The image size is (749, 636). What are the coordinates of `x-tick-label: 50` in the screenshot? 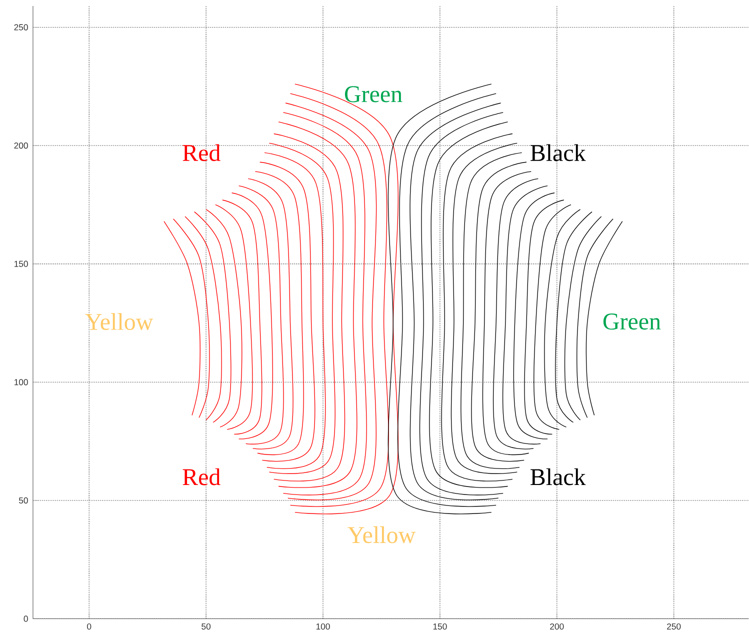 It's located at (206, 627).